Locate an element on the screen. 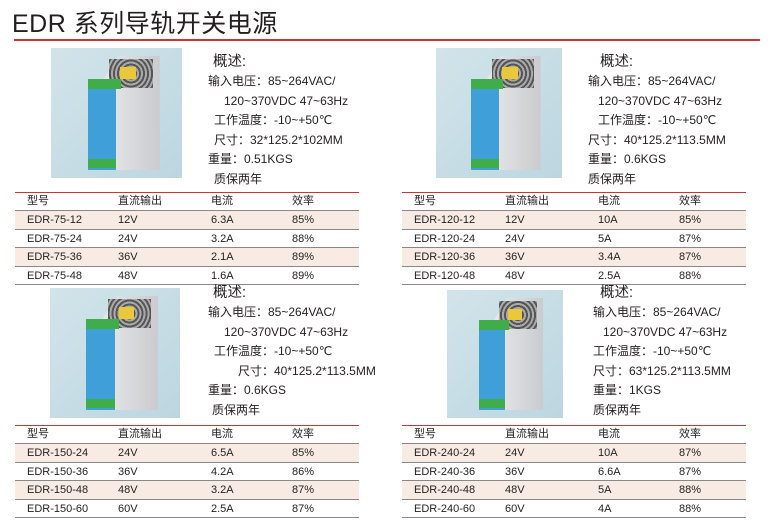  spec-line: 重量：0.51KGS is located at coordinates (250, 159).